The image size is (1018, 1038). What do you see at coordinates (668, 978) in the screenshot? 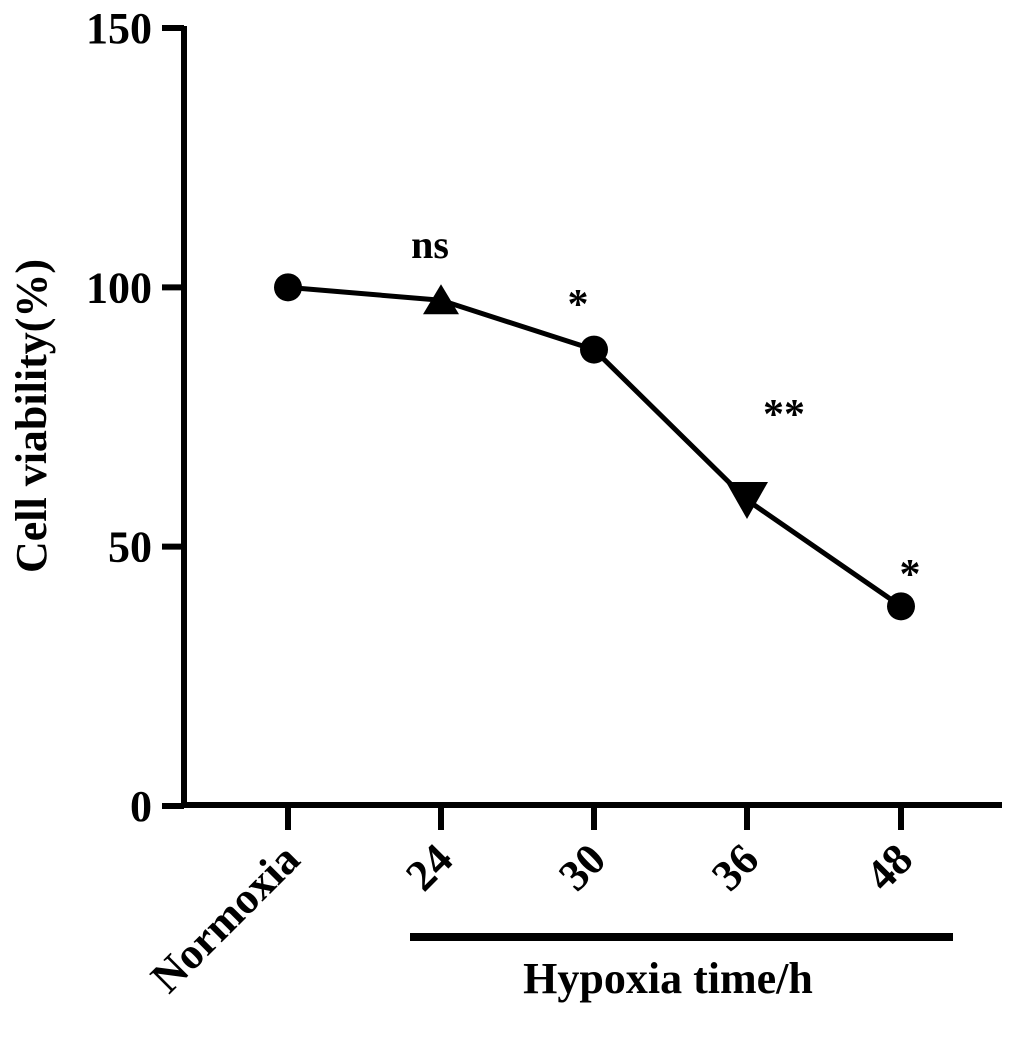
I see `group-label: Hypoxia time/h` at bounding box center [668, 978].